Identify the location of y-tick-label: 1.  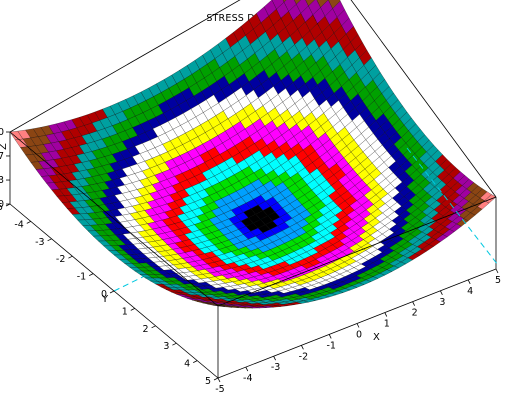
(125, 311).